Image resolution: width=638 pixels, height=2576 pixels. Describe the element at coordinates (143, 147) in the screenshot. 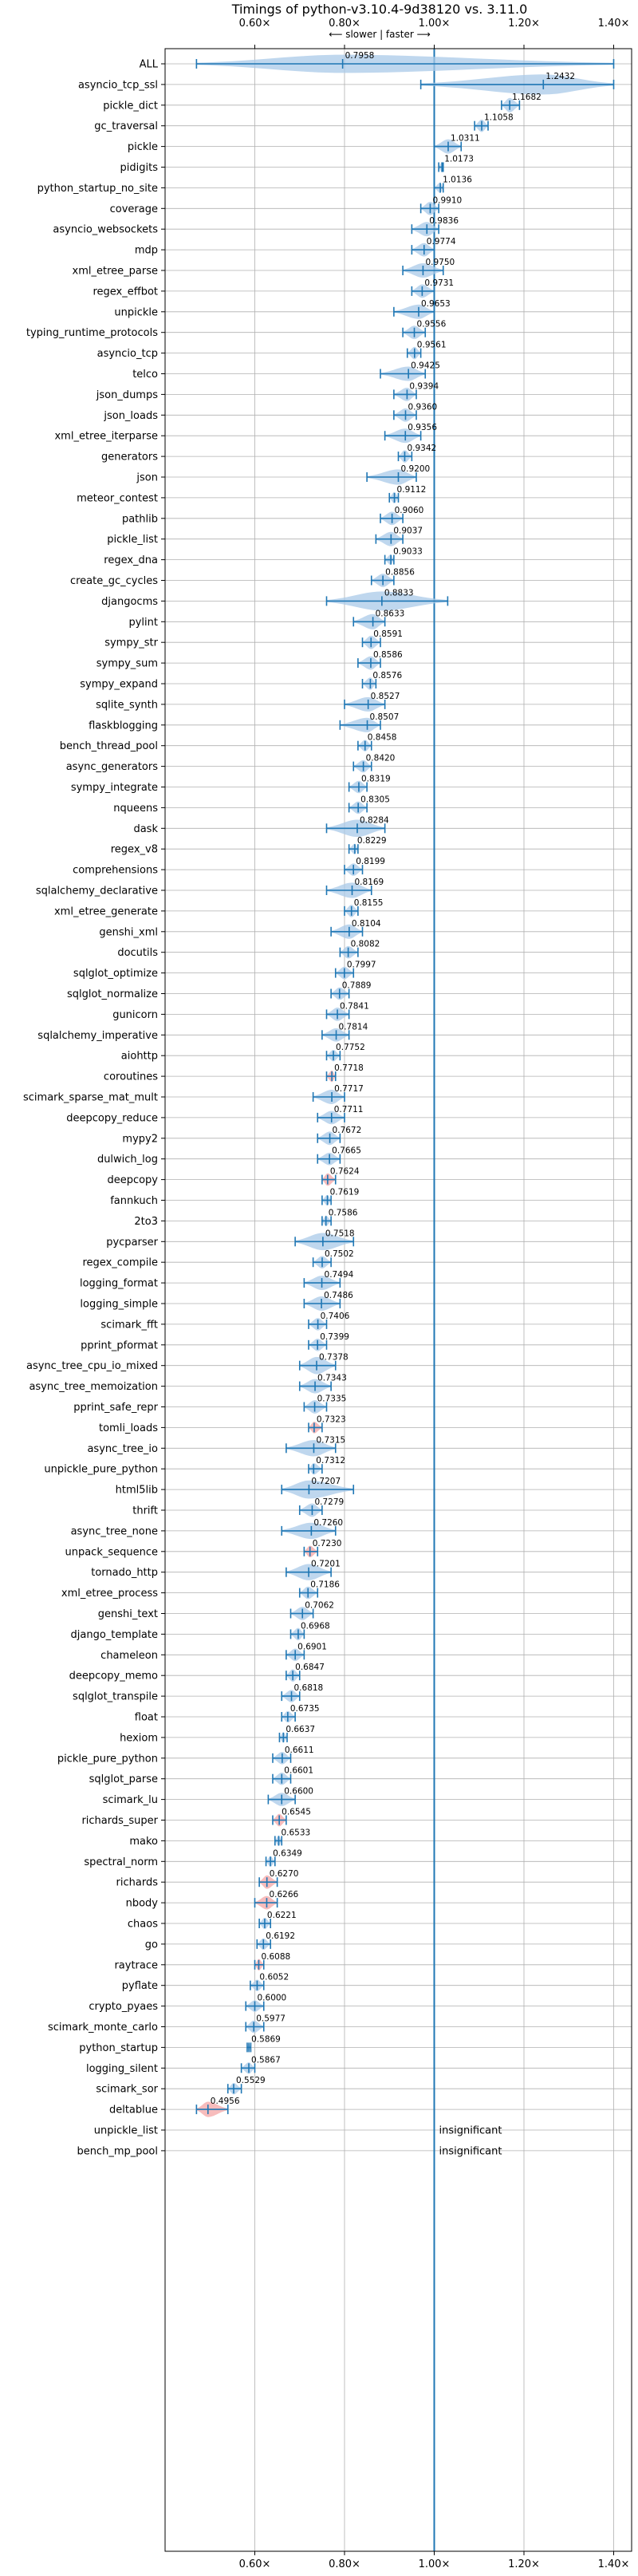

I see `row-label: pickle` at that location.